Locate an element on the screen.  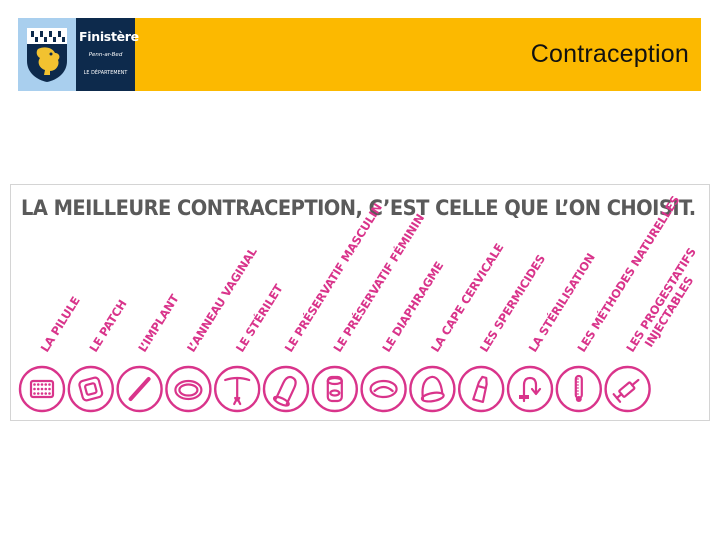
method-label: L’IMPLANT is located at coordinates (158, 323).